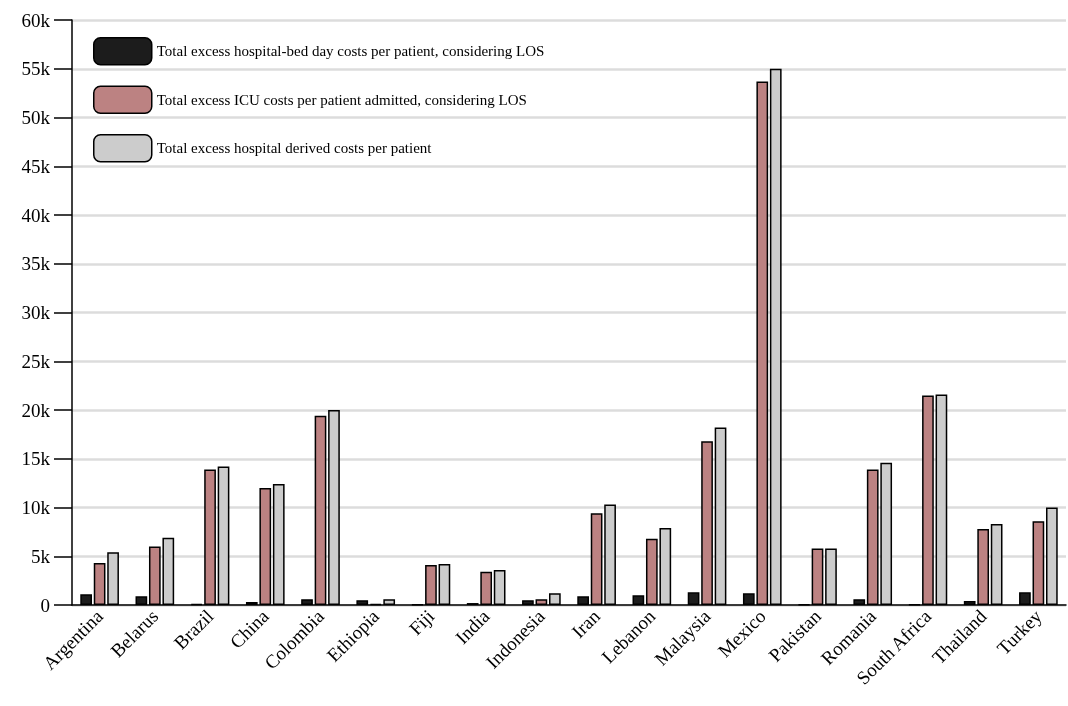  Describe the element at coordinates (341, 99) in the screenshot. I see `legend-label: Total excess ICU costs per patient admitted, considering LOS` at that location.